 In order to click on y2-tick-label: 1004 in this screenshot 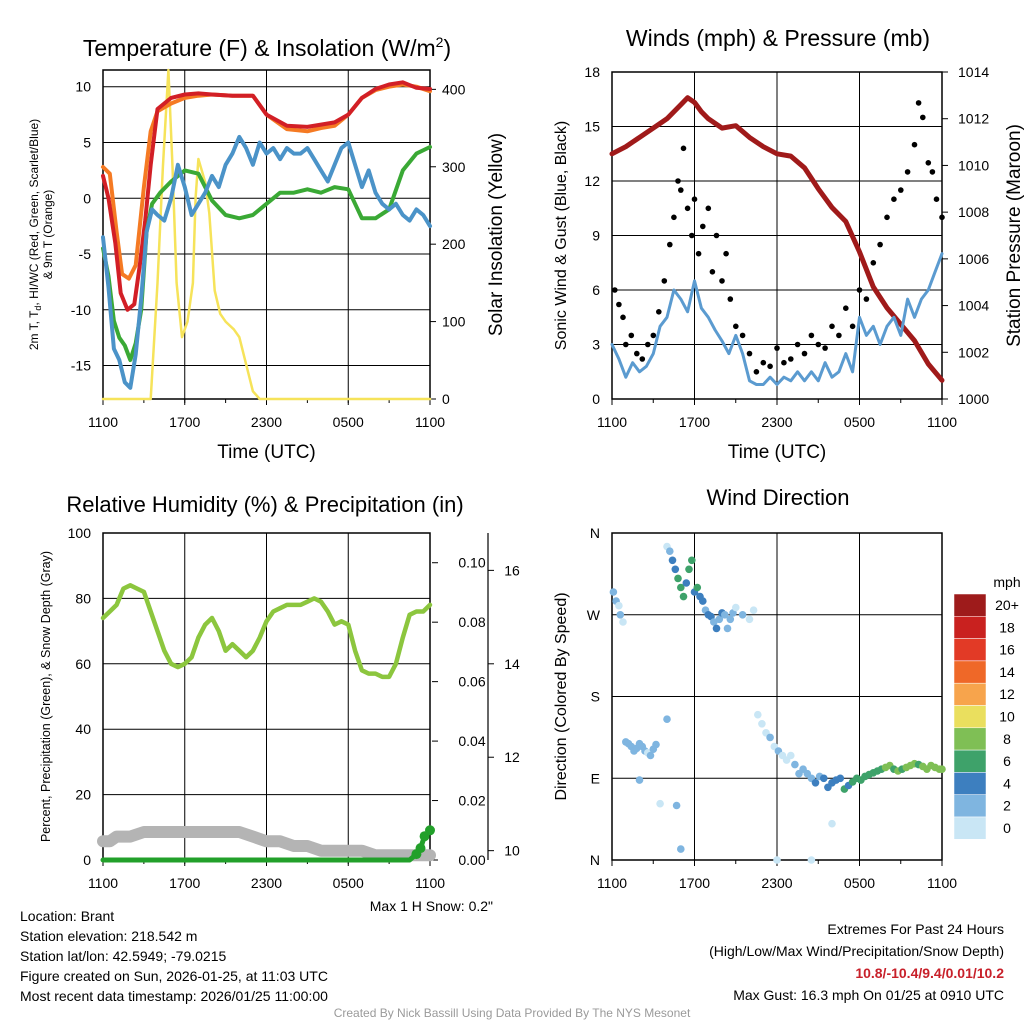, I will do `click(973, 306)`.